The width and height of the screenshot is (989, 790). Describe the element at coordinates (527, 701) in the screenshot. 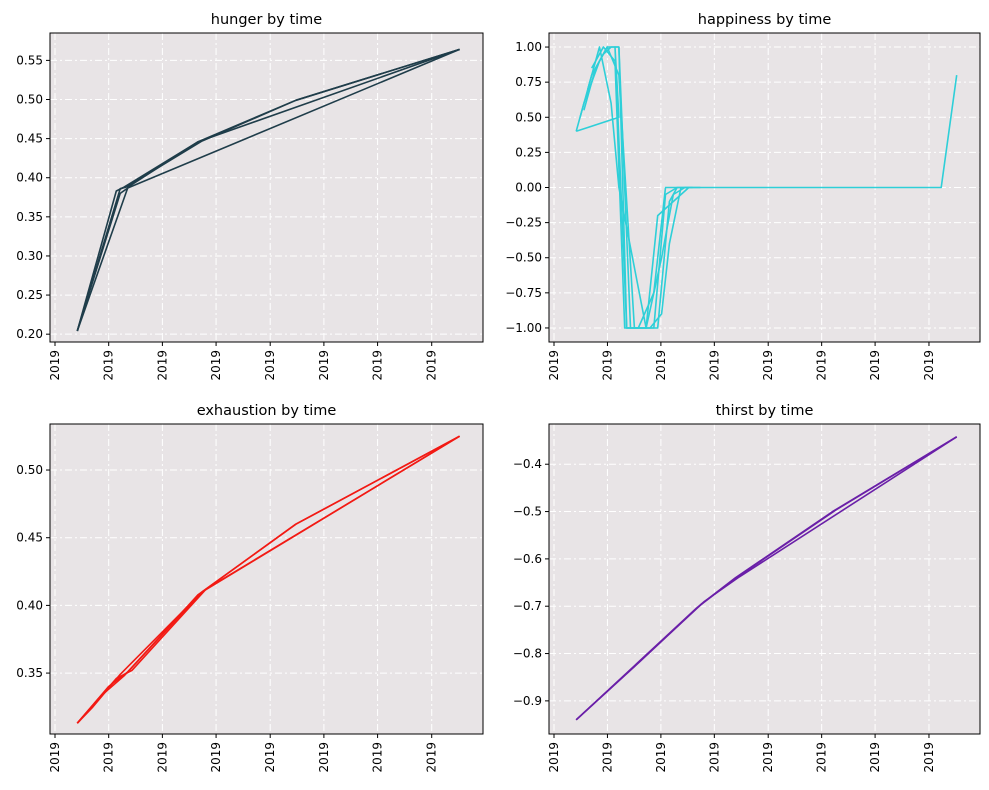

I see `y-tick-label: −0.9` at that location.